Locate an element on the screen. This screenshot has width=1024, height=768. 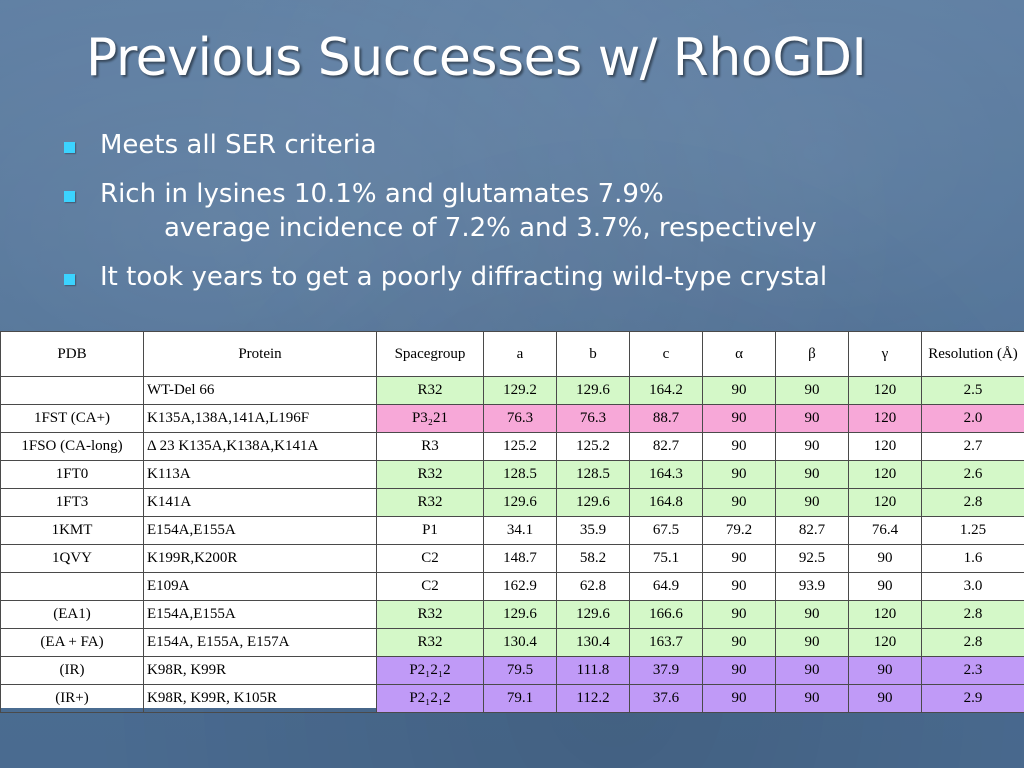
cell-gamma: 76.4 is located at coordinates (885, 530).